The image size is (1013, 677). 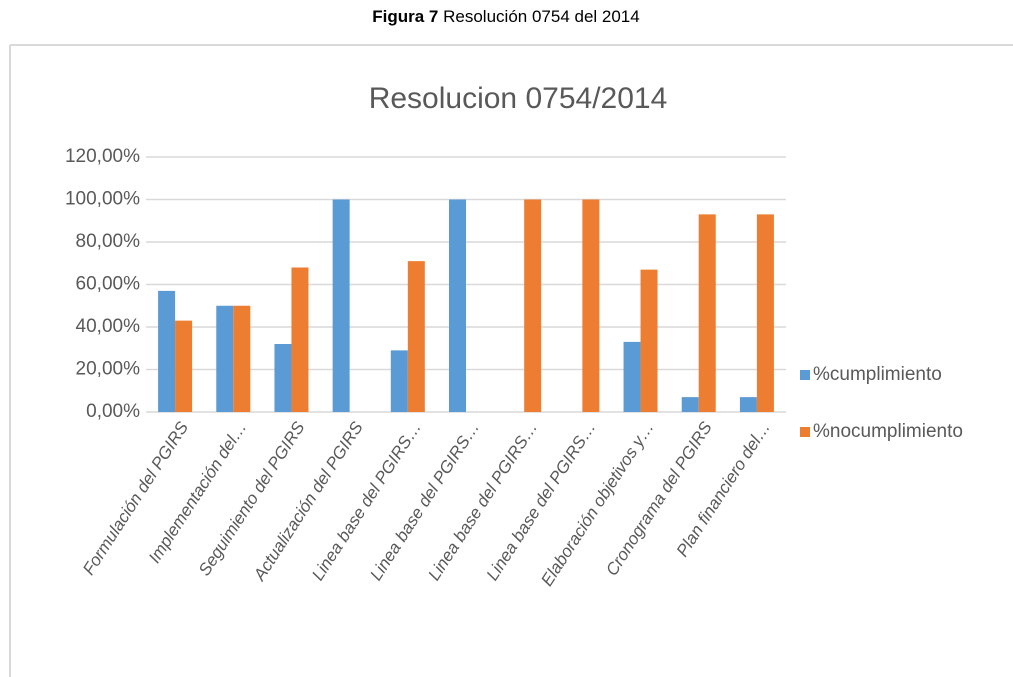 What do you see at coordinates (108, 284) in the screenshot?
I see `y-tick-label: 60,00%` at bounding box center [108, 284].